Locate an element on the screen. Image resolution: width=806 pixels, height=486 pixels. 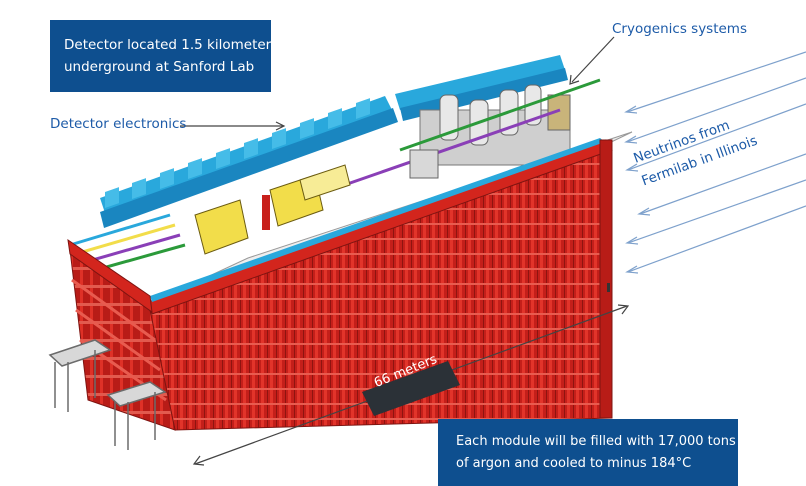
cryogenics-plant is located at coordinates (465, 135).